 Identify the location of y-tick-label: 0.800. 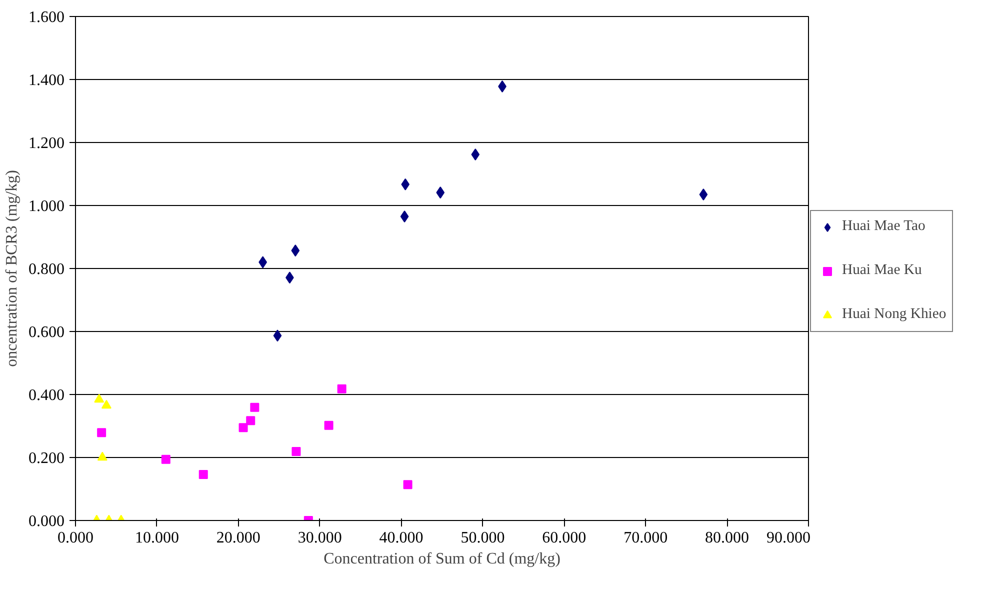
(46, 269).